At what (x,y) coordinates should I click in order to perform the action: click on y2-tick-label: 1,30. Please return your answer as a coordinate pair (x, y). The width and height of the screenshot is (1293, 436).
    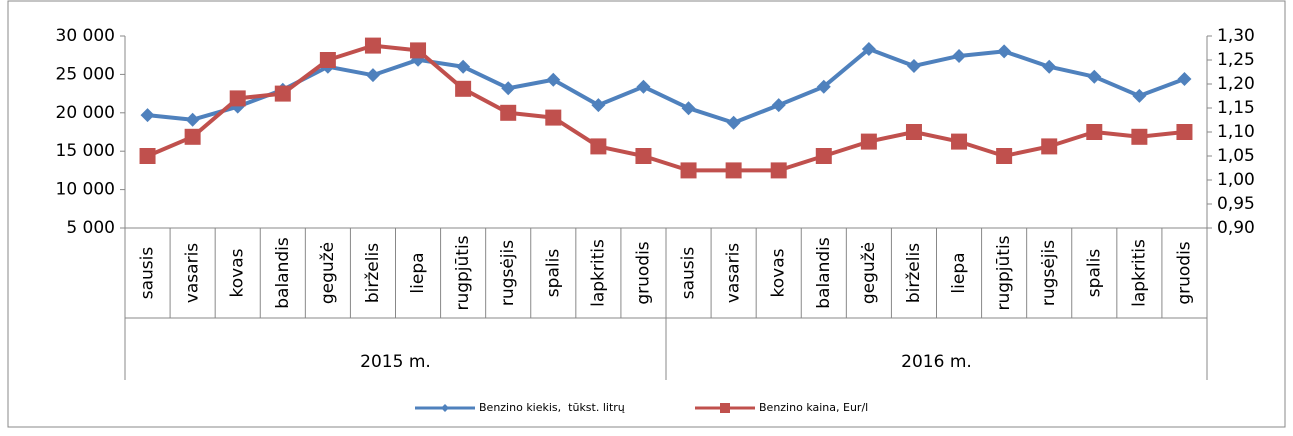
    Looking at the image, I should click on (1236, 36).